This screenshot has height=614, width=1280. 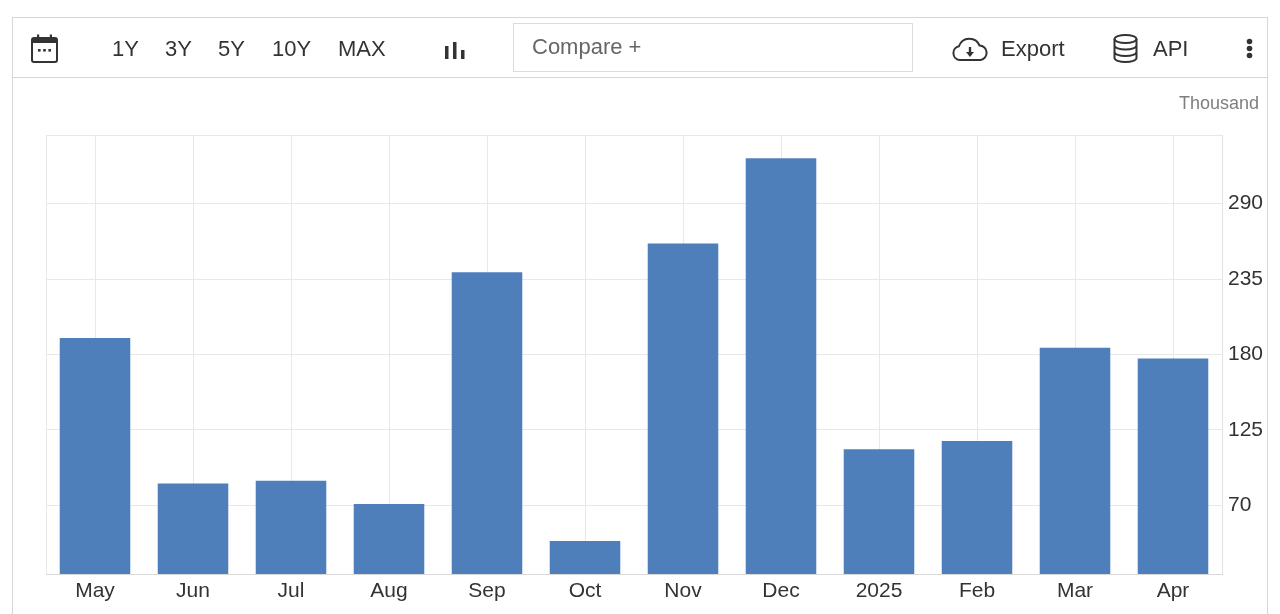 What do you see at coordinates (1240, 504) in the screenshot?
I see `y-tick-label: 70` at bounding box center [1240, 504].